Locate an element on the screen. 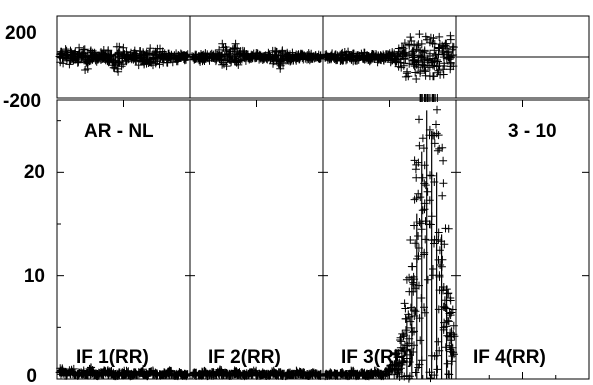 Image resolution: width=593 pixels, height=385 pixels. range-title: 3 - 10 is located at coordinates (532, 131).